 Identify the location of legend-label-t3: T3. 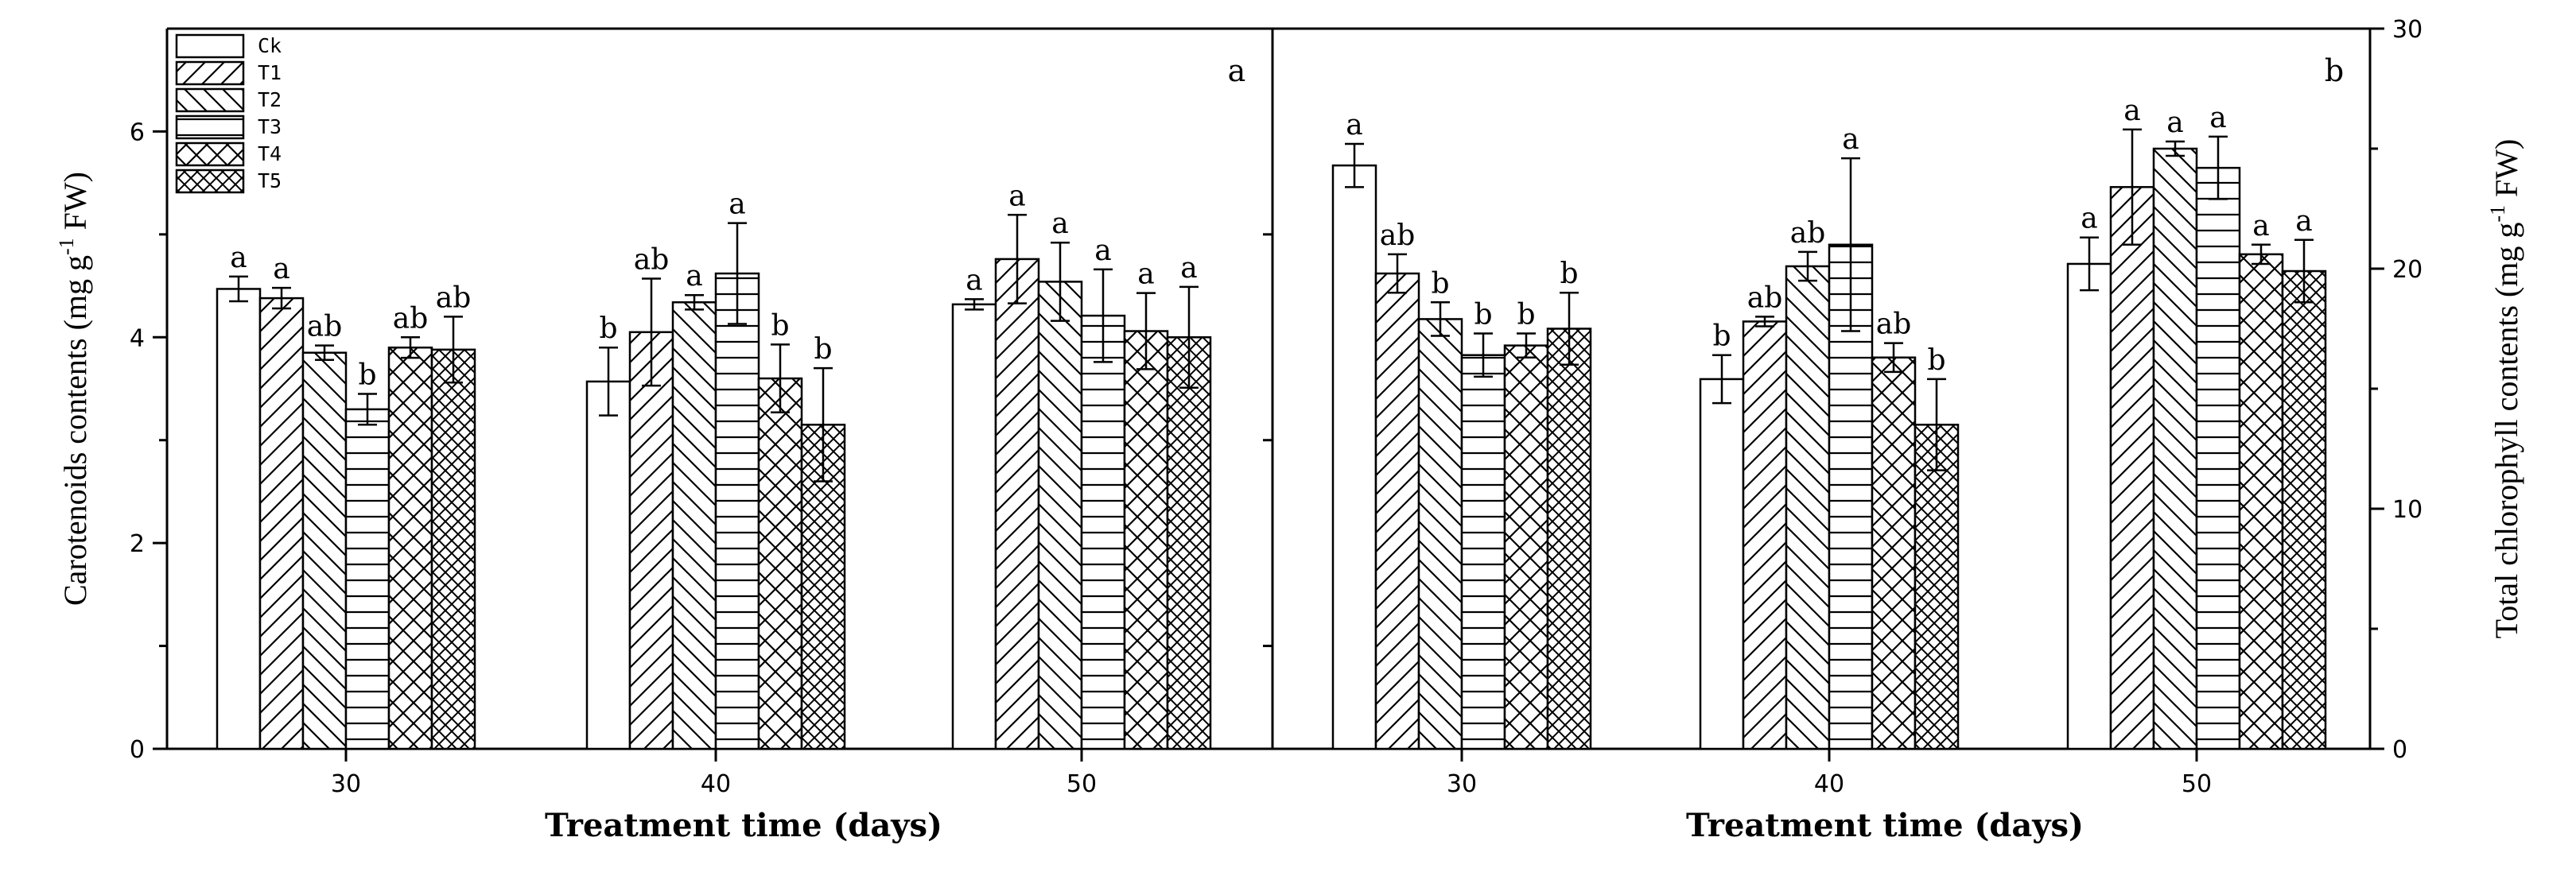
(270, 127).